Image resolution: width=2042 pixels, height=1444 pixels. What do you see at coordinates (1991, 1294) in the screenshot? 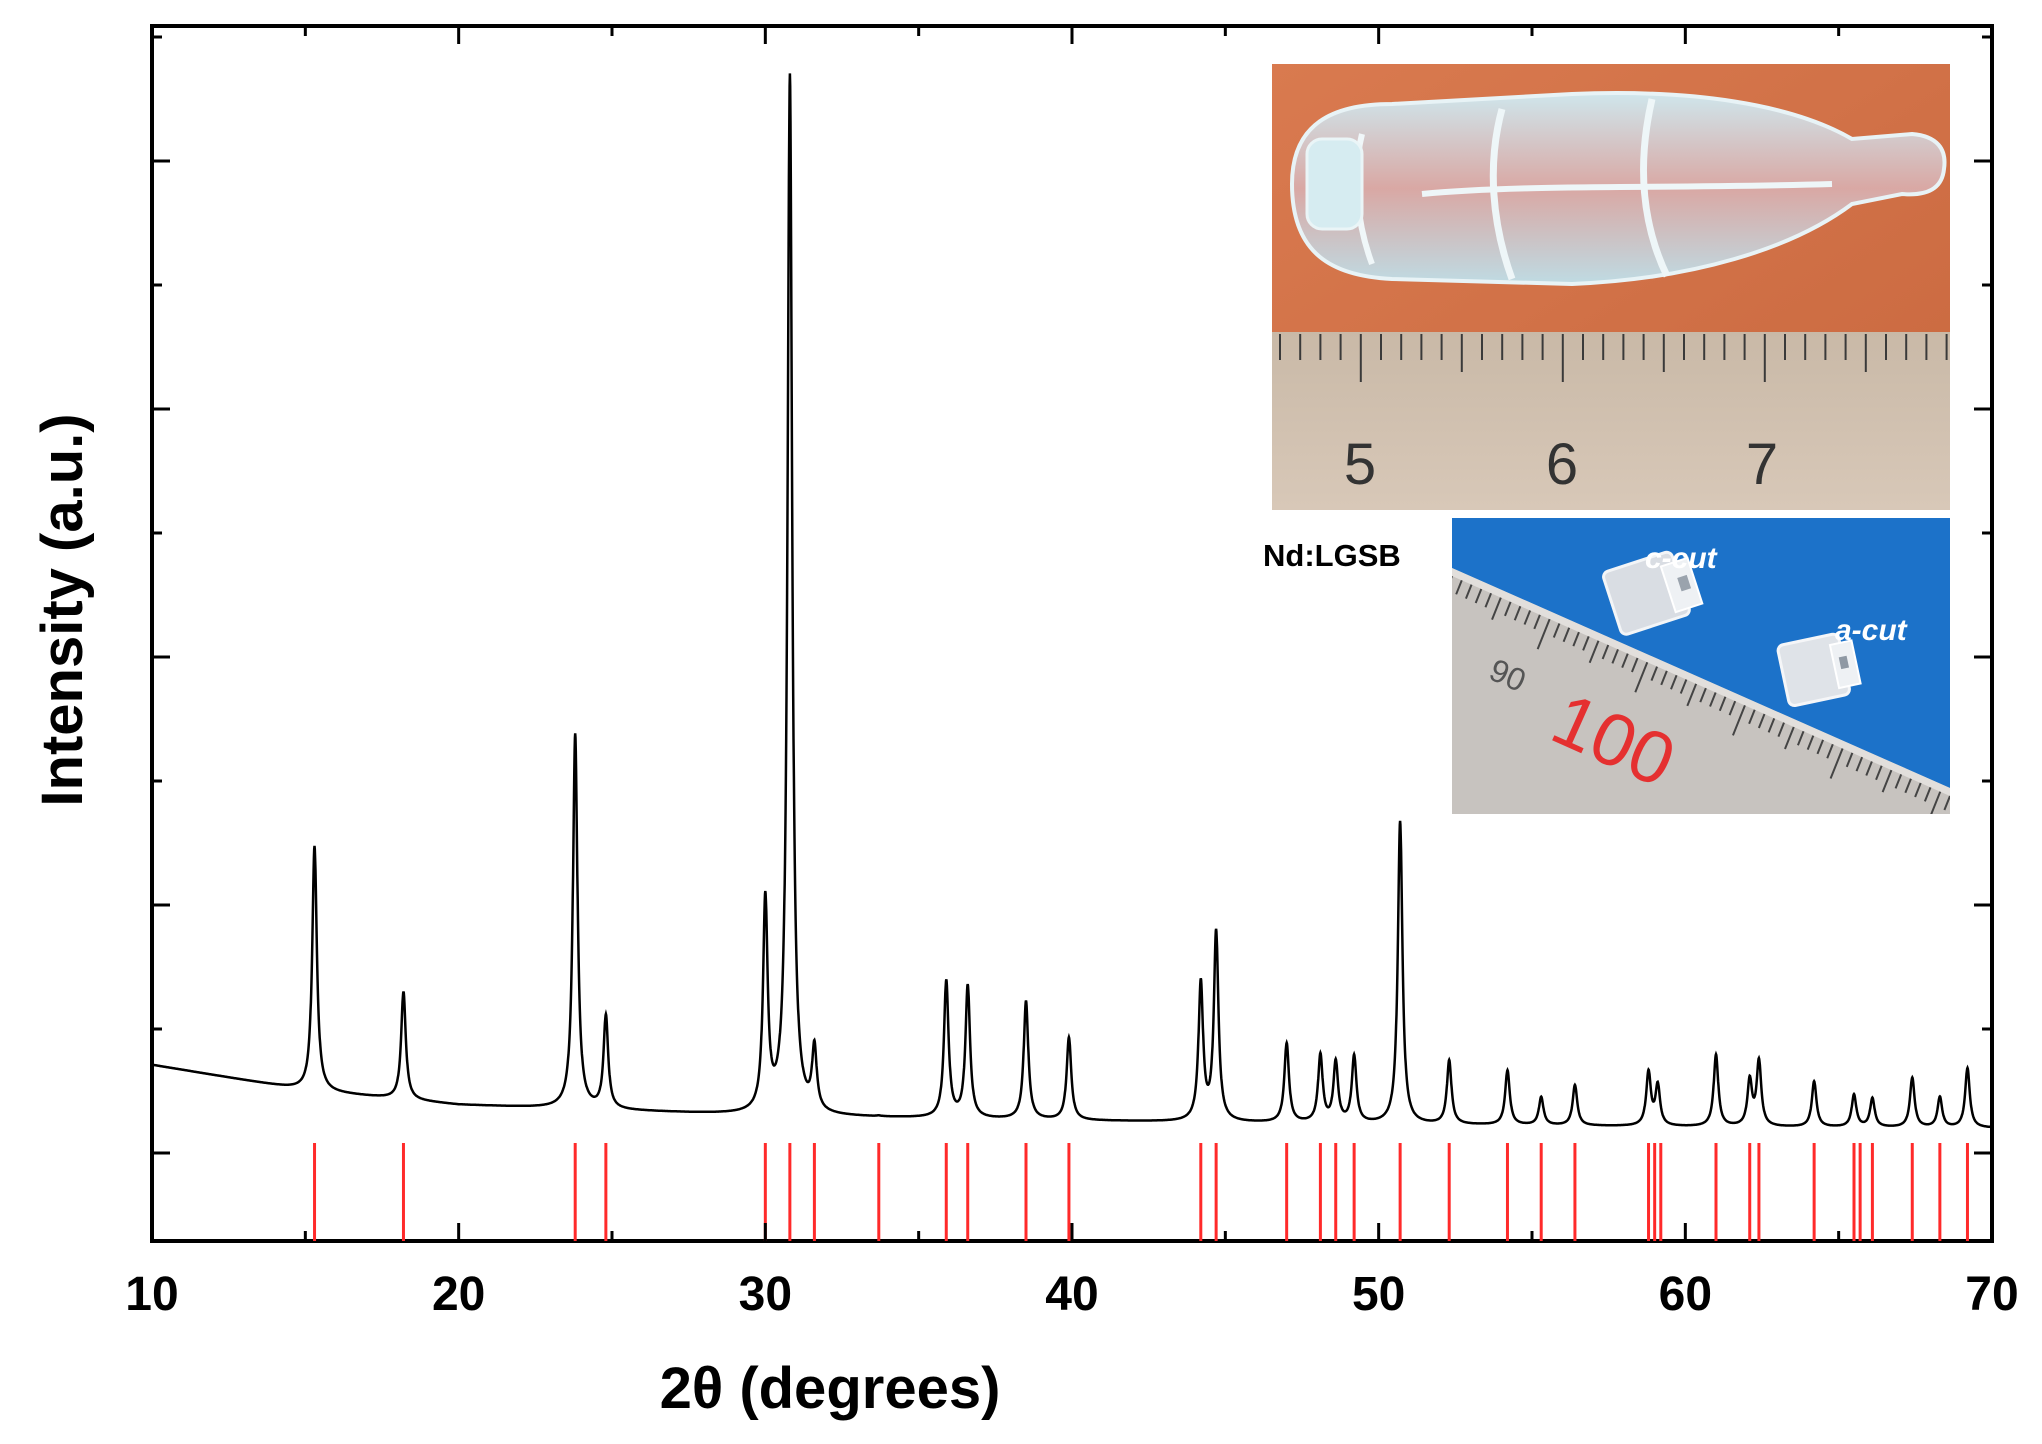
I see `x-tick-label: 70` at bounding box center [1991, 1294].